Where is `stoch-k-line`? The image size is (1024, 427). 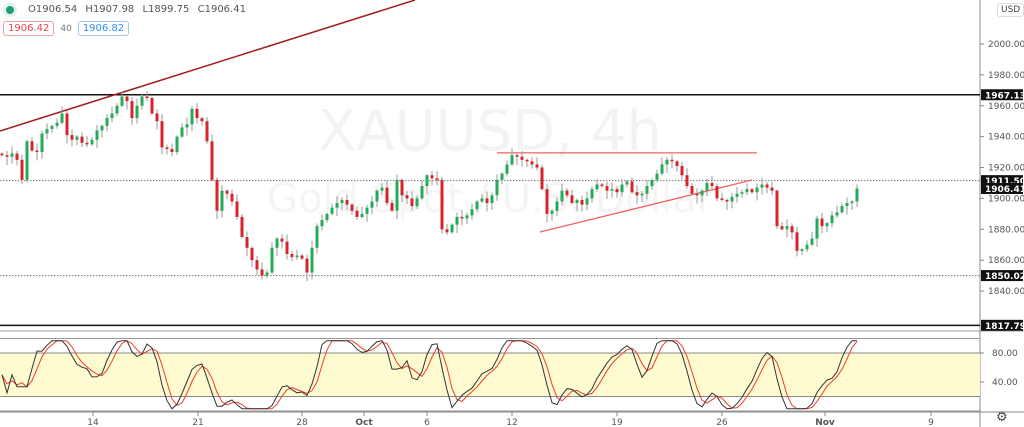
stoch-k-line is located at coordinates (429, 375).